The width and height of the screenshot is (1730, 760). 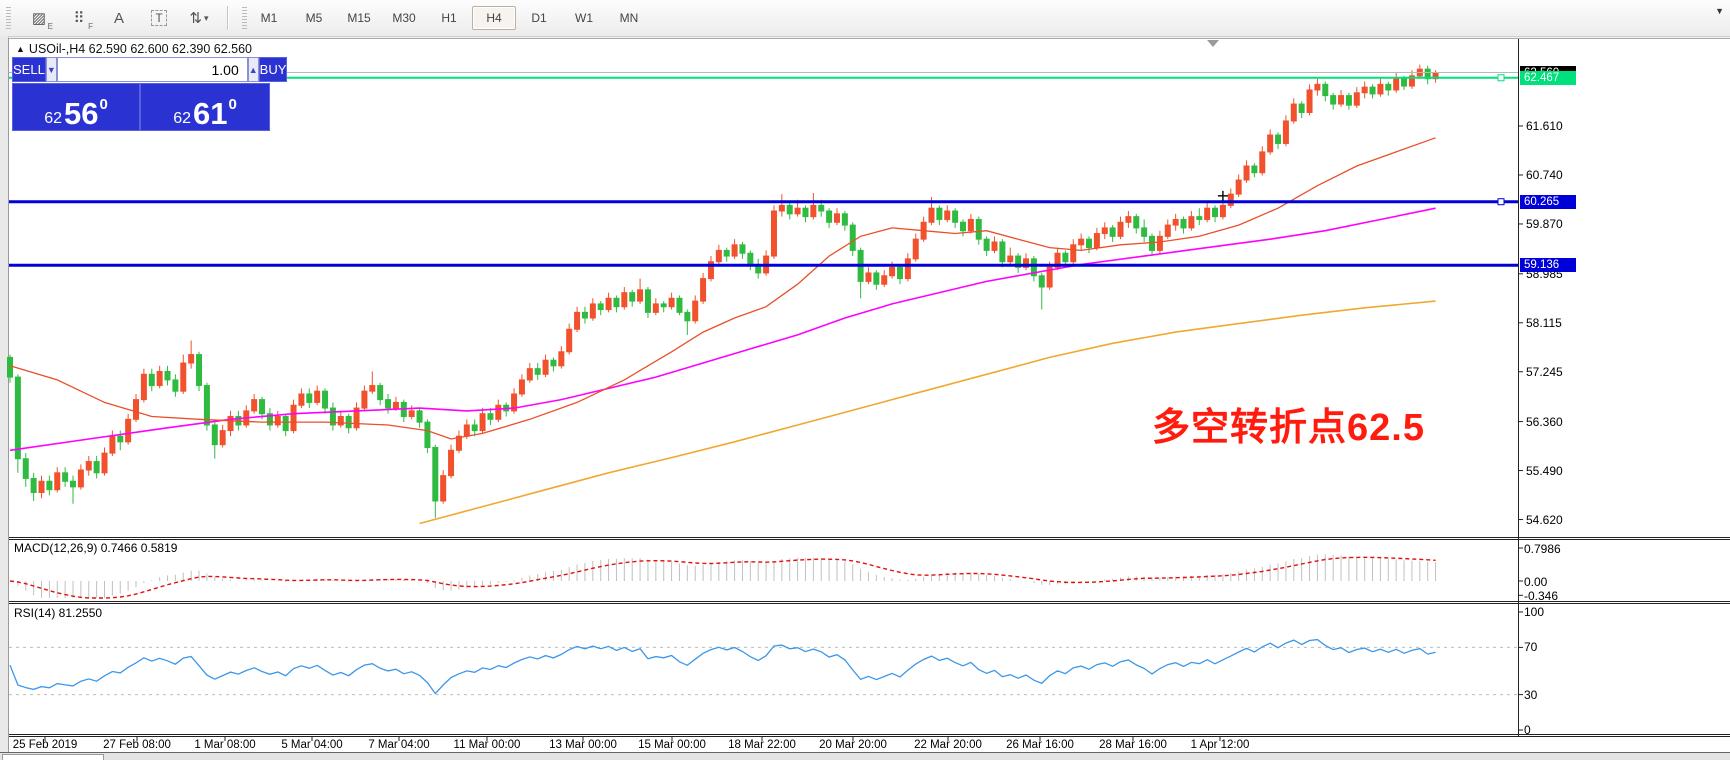 What do you see at coordinates (118, 18) in the screenshot?
I see `font-icon: A` at bounding box center [118, 18].